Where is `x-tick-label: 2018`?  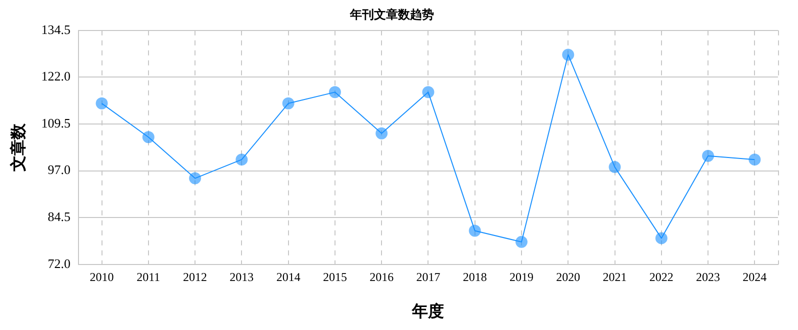 x-tick-label: 2018 is located at coordinates (474, 277).